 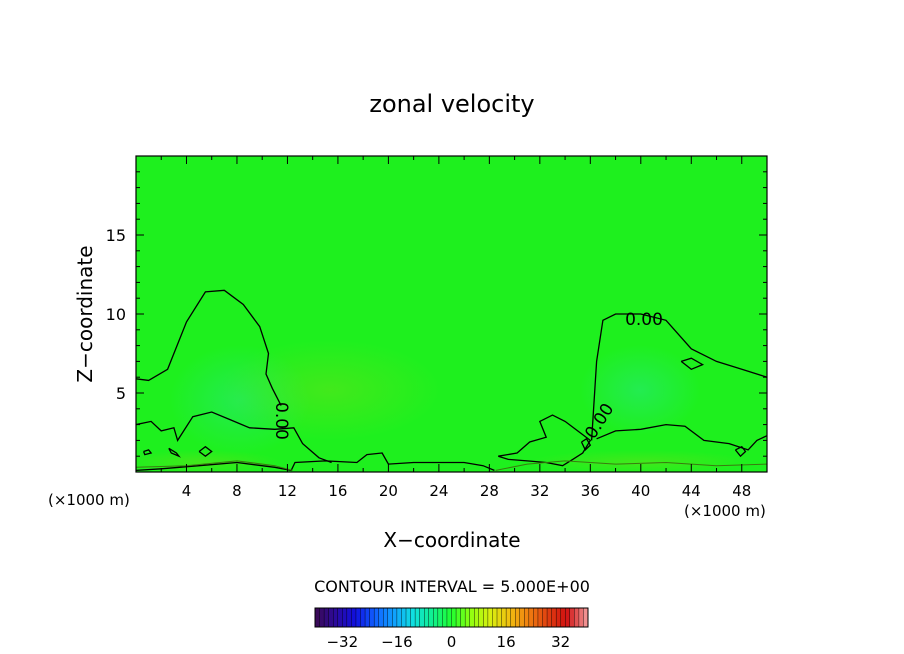 I want to click on contour-label-left: 0.00, so click(x=281, y=421).